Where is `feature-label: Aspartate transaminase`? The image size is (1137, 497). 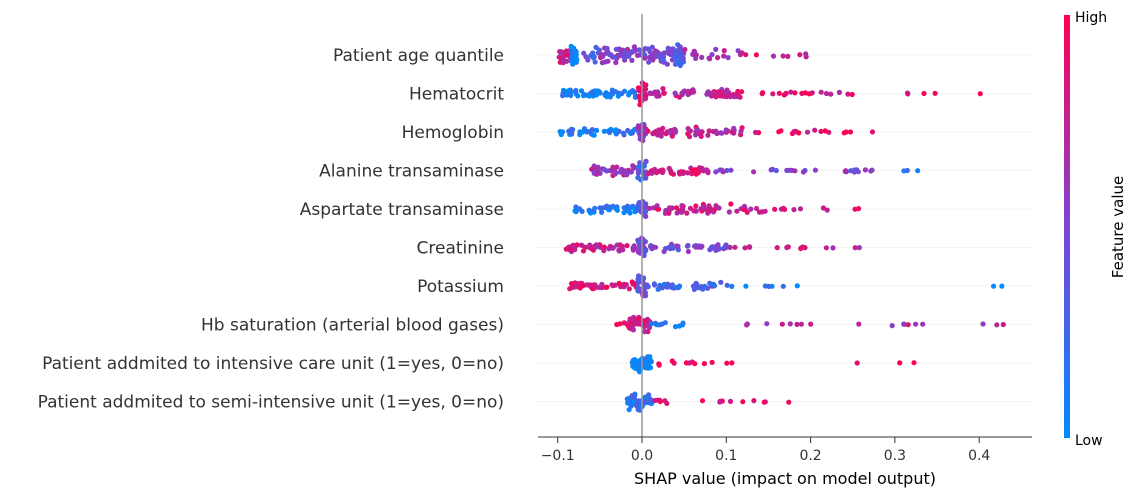
feature-label: Aspartate transaminase is located at coordinates (402, 210).